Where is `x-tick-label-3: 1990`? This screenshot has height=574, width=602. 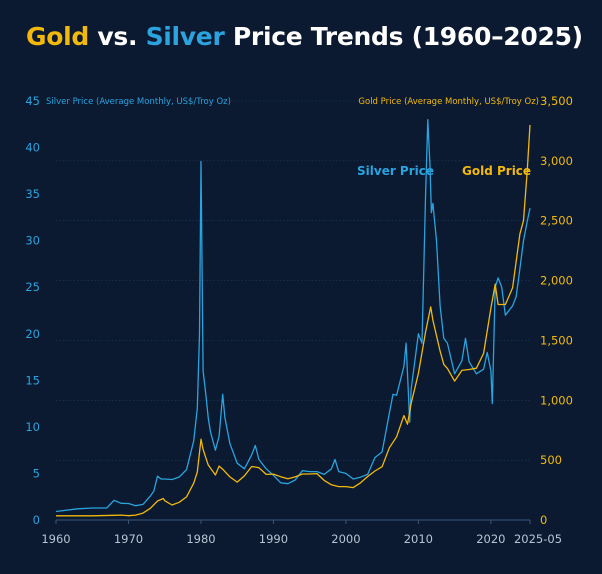
x-tick-label-3: 1990 is located at coordinates (273, 539).